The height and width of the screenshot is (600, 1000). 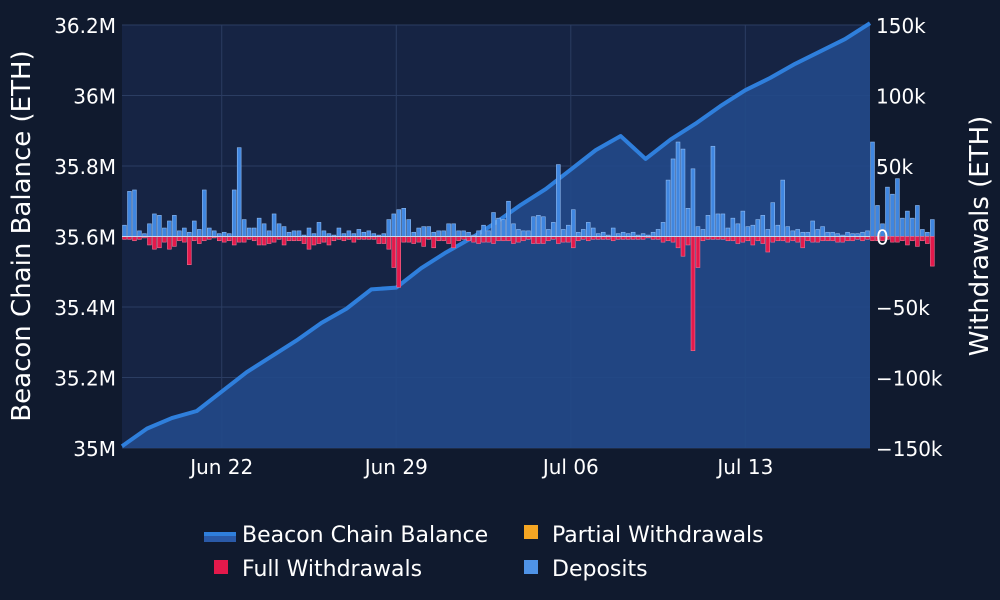 I want to click on legend-item-balance: Beacon Chain Balance, so click(x=346, y=535).